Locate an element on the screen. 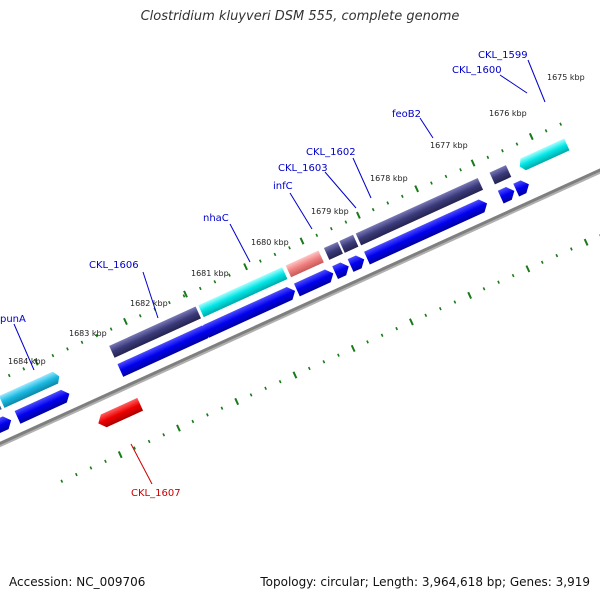 The width and height of the screenshot is (600, 600). gene-label-feoB2: feoB2 is located at coordinates (406, 114).